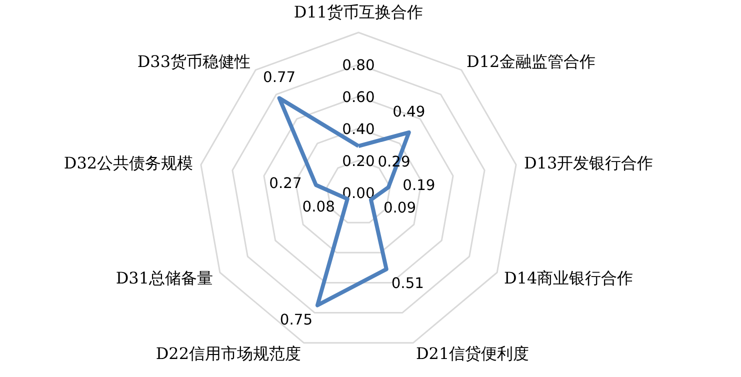  Describe the element at coordinates (399, 207) in the screenshot. I see `data-label: 0.09` at that location.